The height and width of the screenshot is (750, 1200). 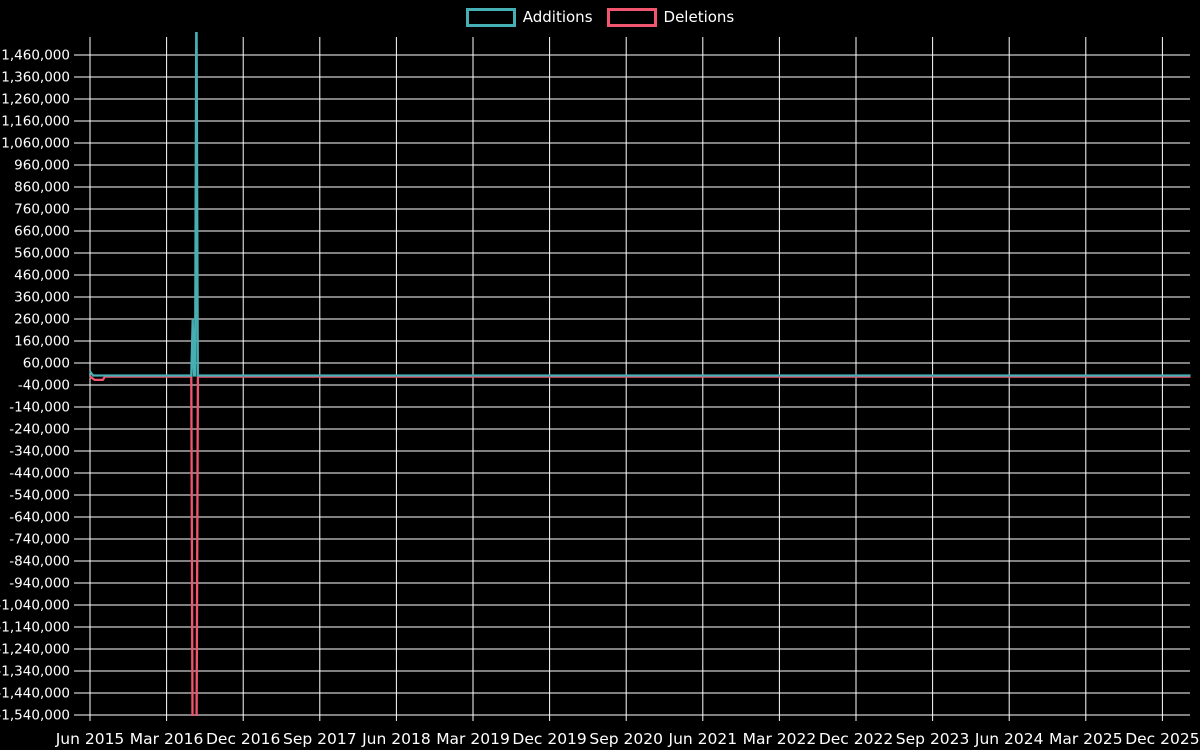 I want to click on y-tick-label: 860,000, so click(x=42, y=188).